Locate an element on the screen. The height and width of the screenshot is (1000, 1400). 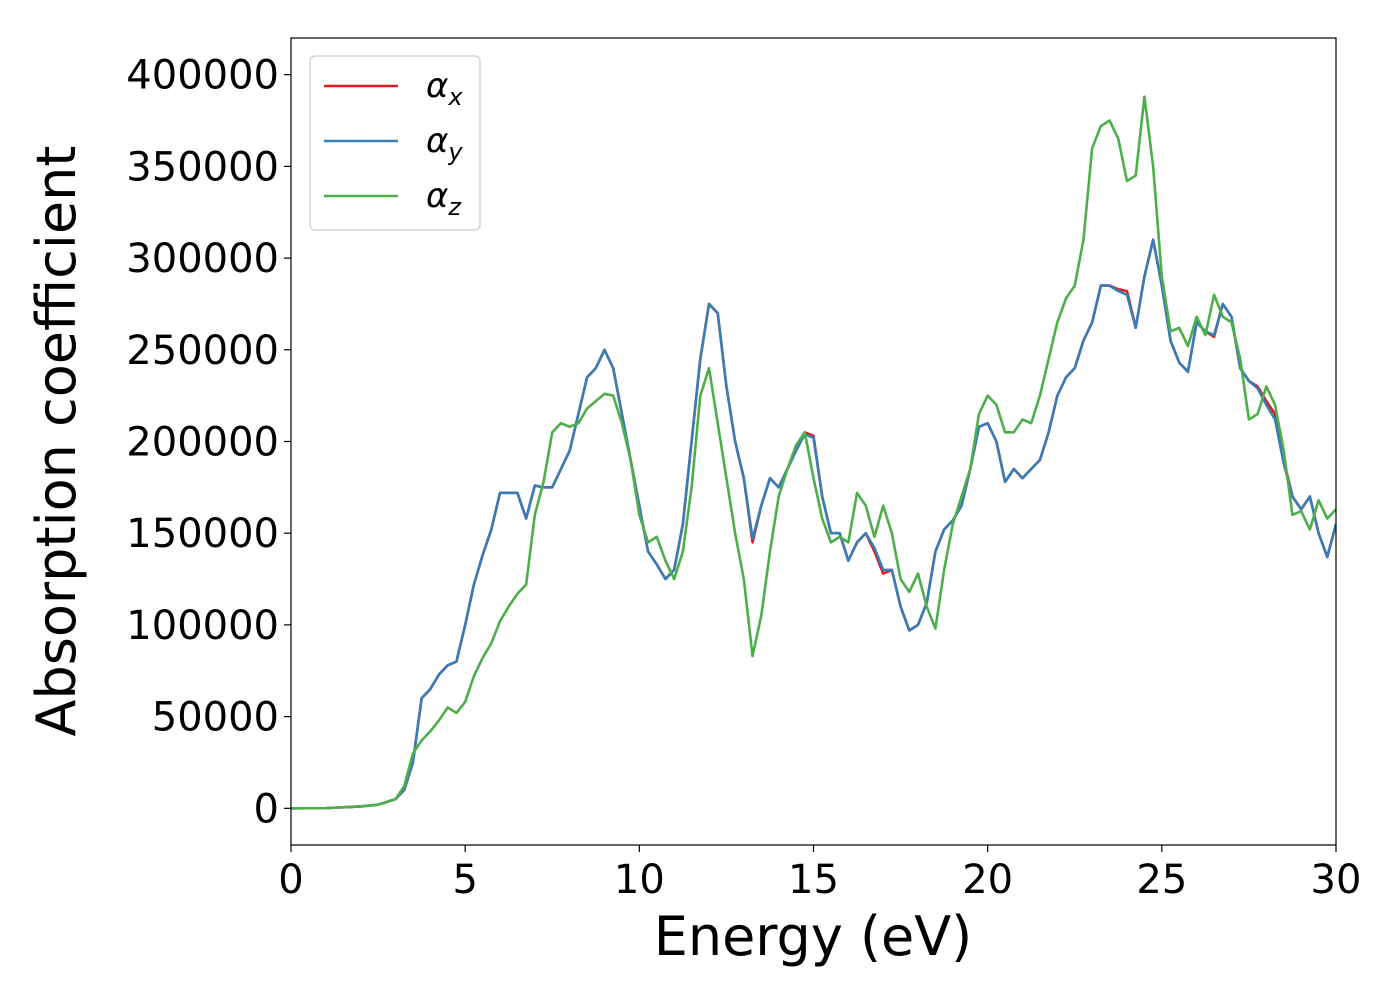
x-tick-label: 0 is located at coordinates (290, 880).